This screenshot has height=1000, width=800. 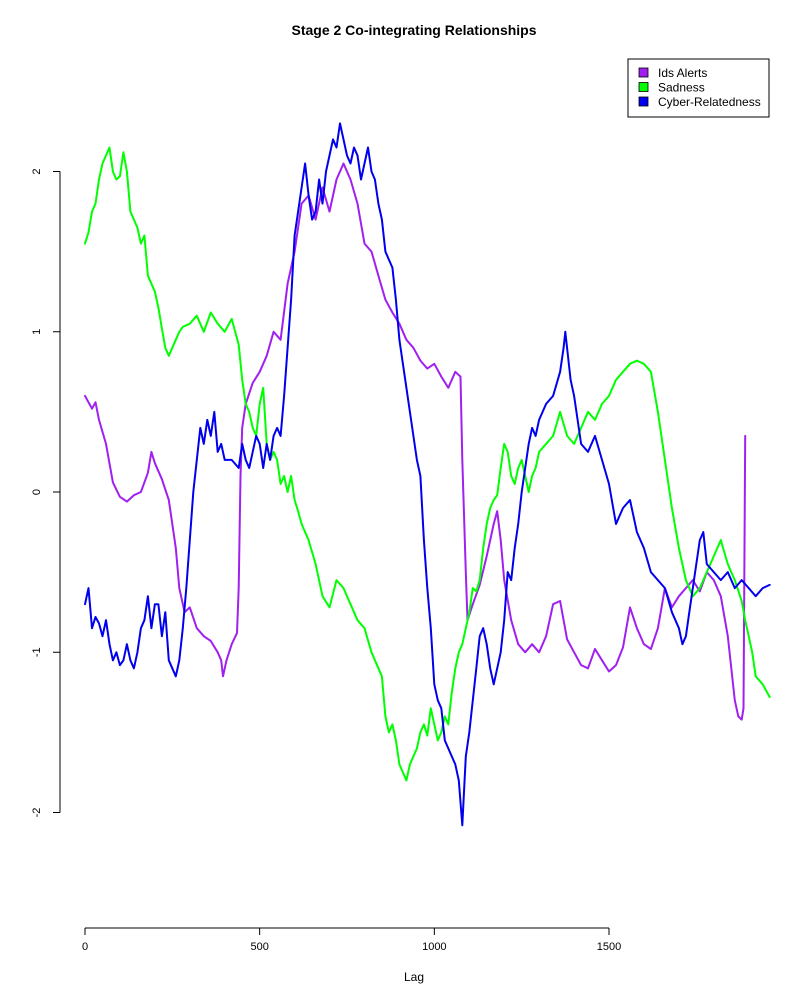 What do you see at coordinates (259, 947) in the screenshot?
I see `x-tick-label: 500` at bounding box center [259, 947].